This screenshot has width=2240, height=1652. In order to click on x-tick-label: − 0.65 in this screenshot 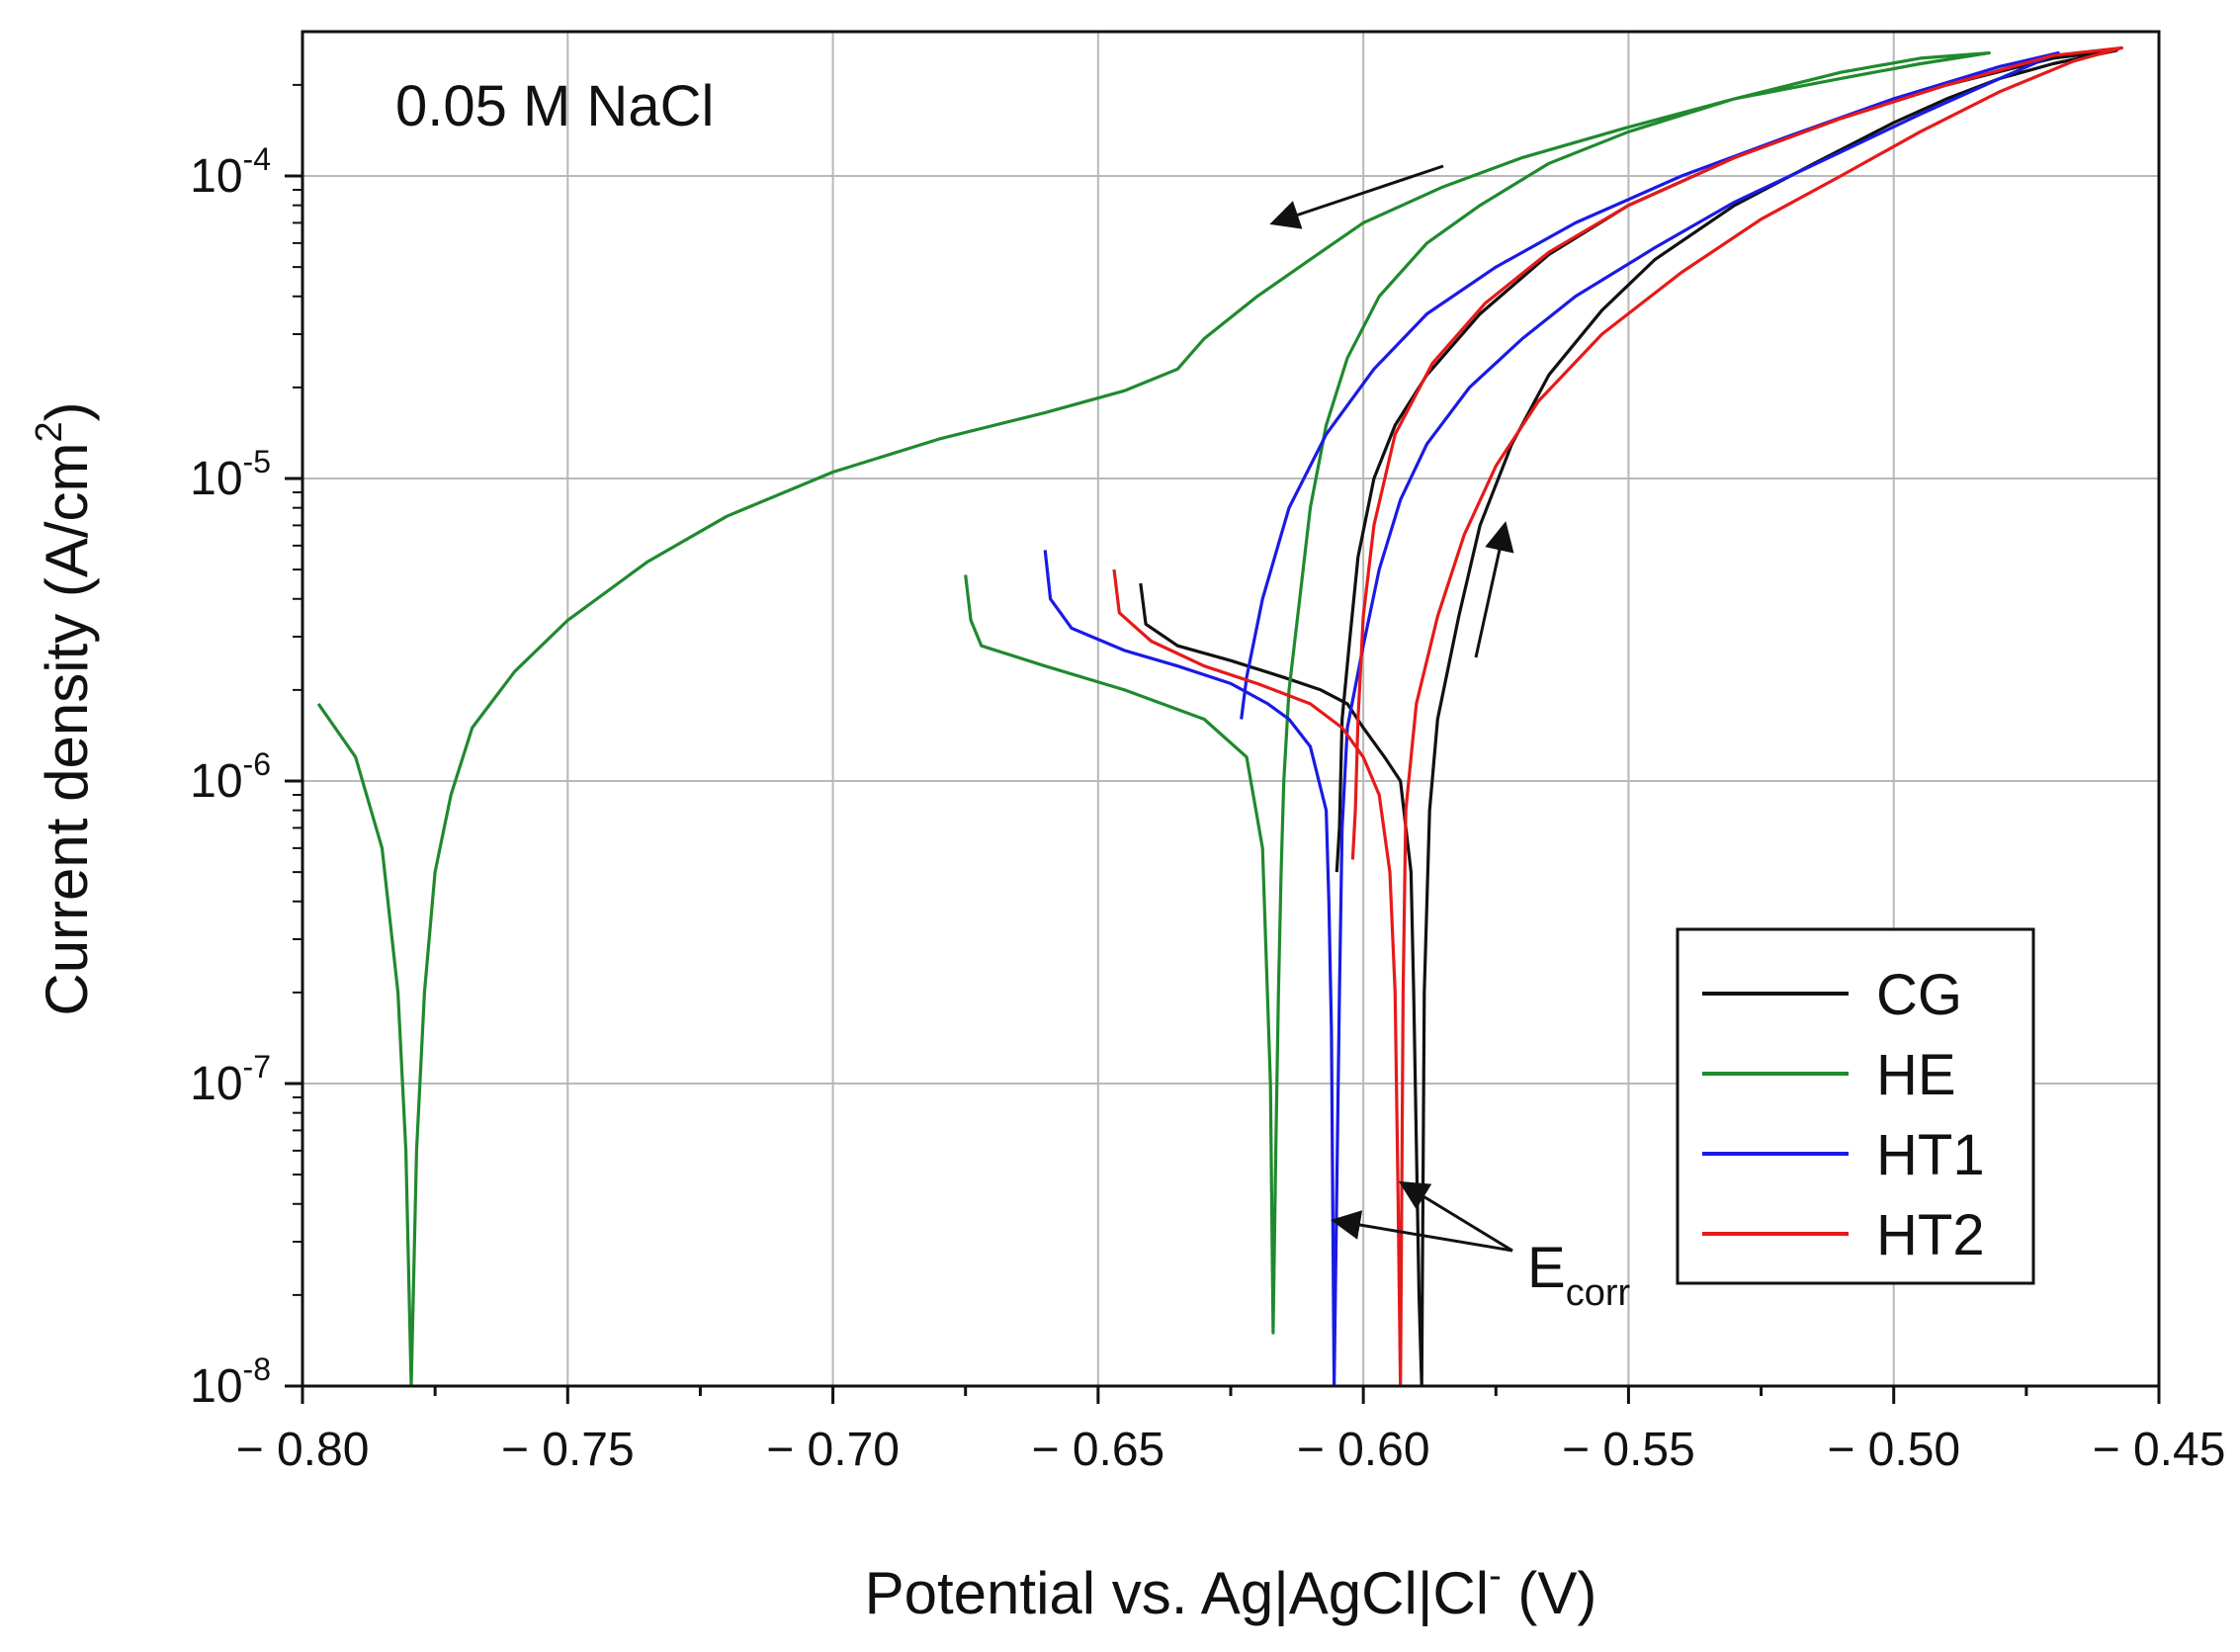, I will do `click(1098, 1450)`.